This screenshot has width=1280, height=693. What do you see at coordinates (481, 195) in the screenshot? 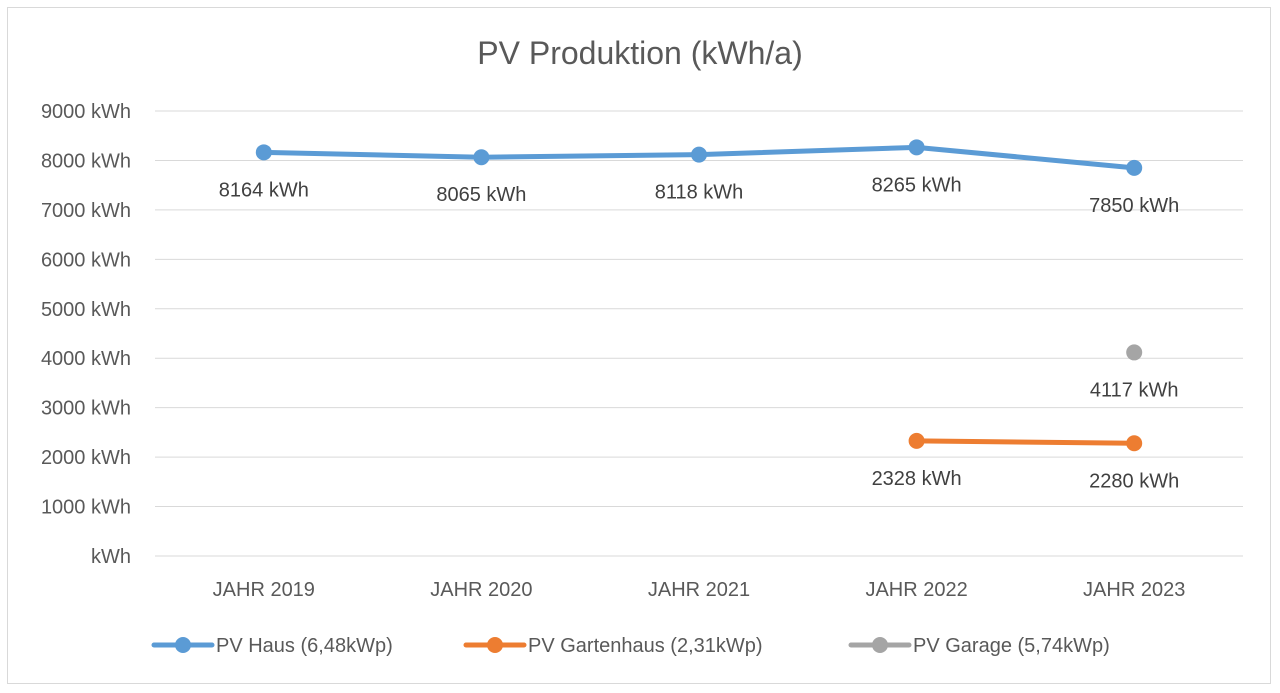
I see `data-label: 8065 kWh` at bounding box center [481, 195].